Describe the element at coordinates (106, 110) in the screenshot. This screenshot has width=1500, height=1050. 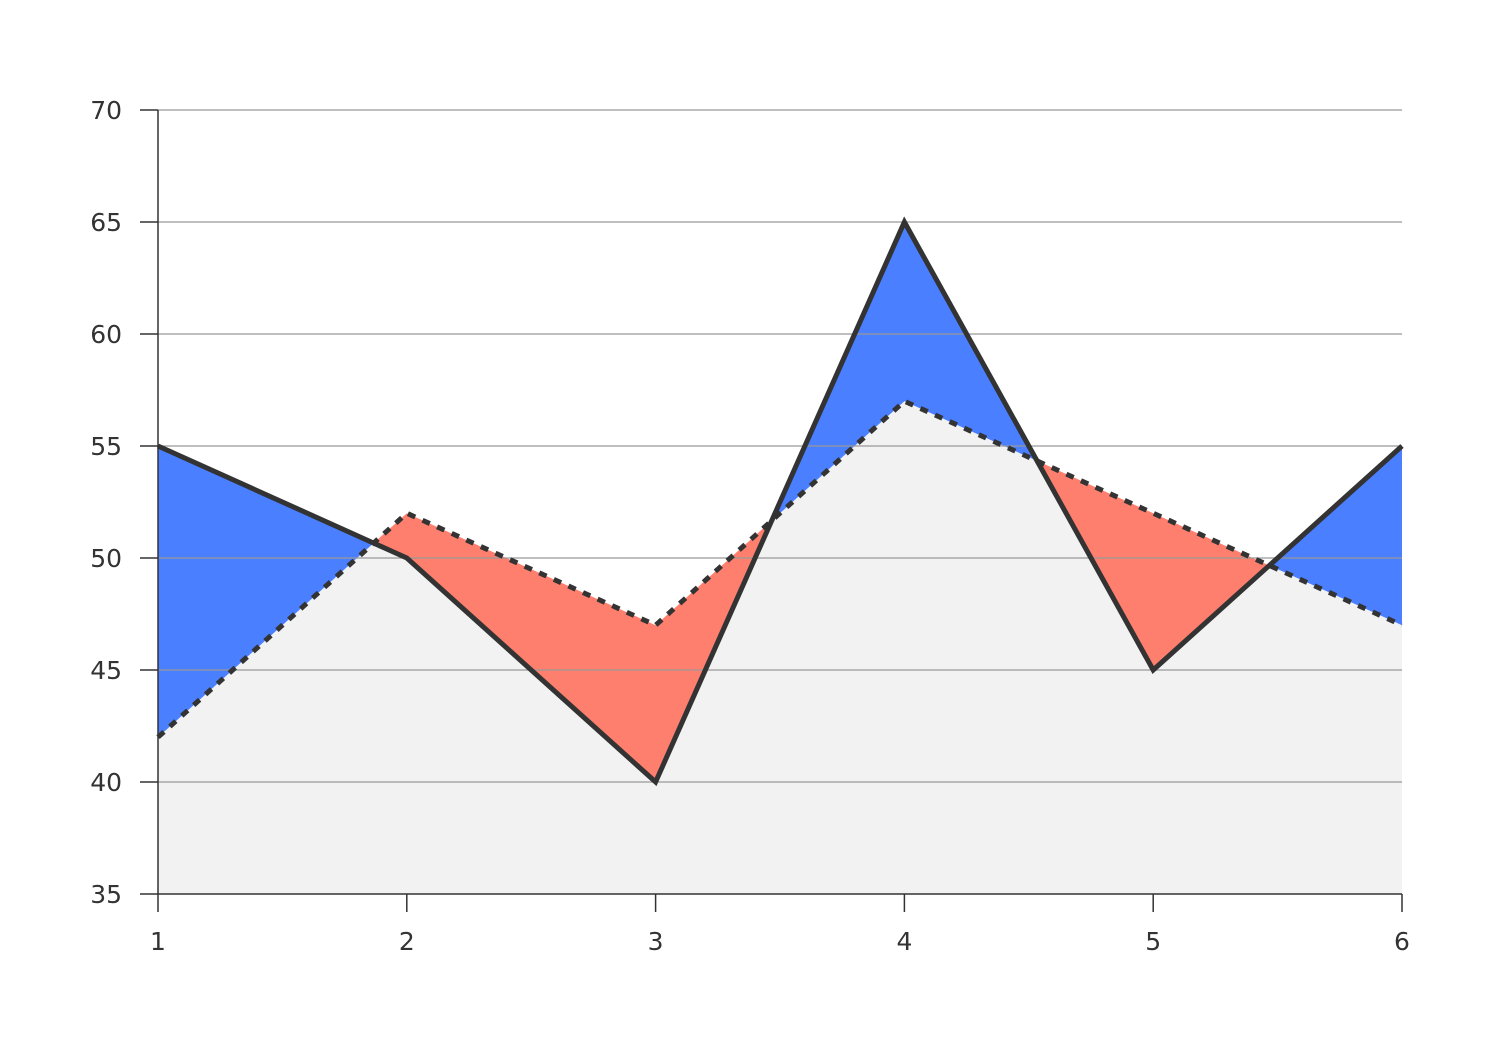
I see `y-tick-label: 70` at that location.